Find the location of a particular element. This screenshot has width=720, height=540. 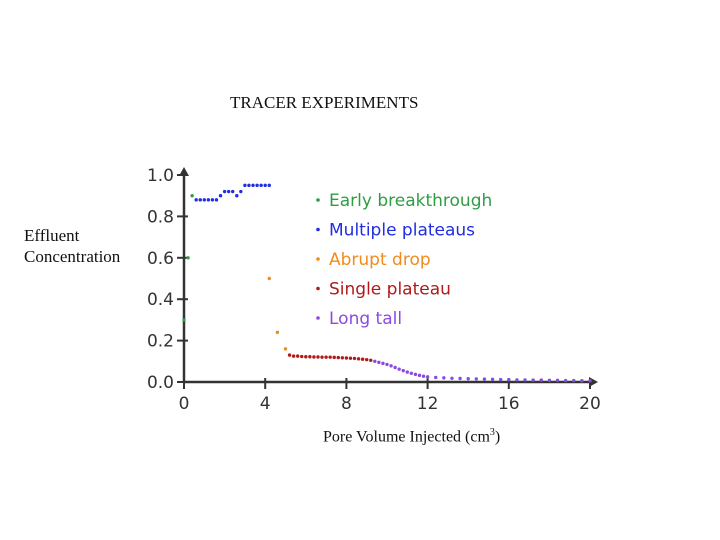

legend-label-3: Abrupt drop is located at coordinates (380, 260).